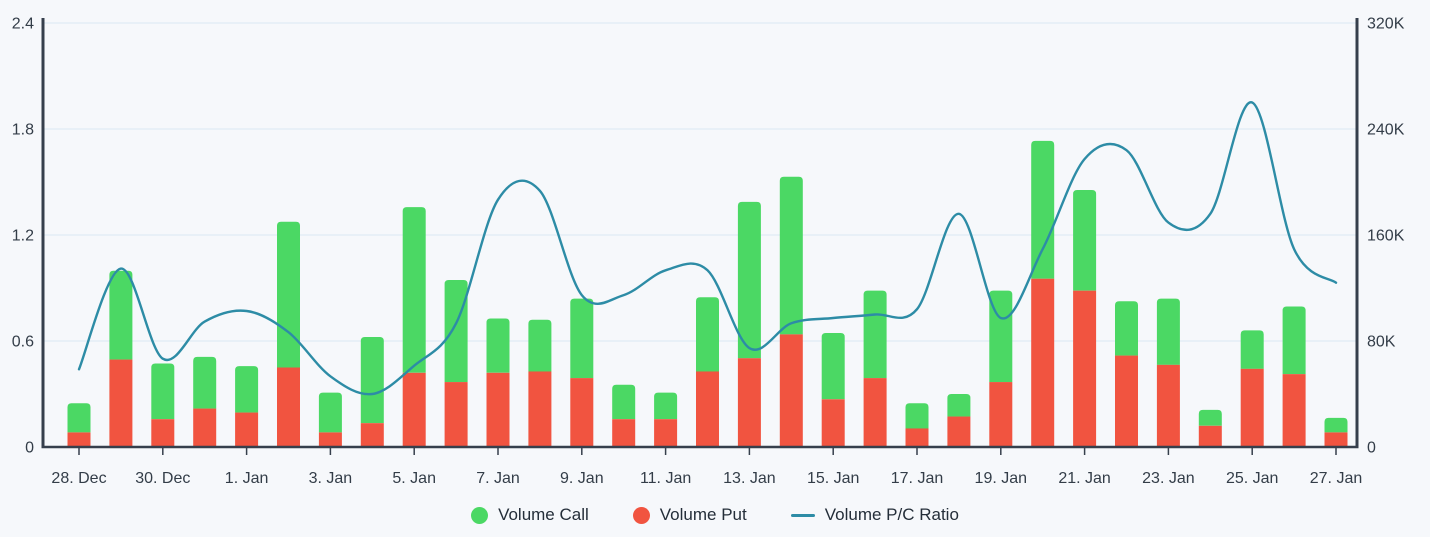 This screenshot has width=1430, height=537. I want to click on x-axis-tick-label: 1. Jan, so click(247, 478).